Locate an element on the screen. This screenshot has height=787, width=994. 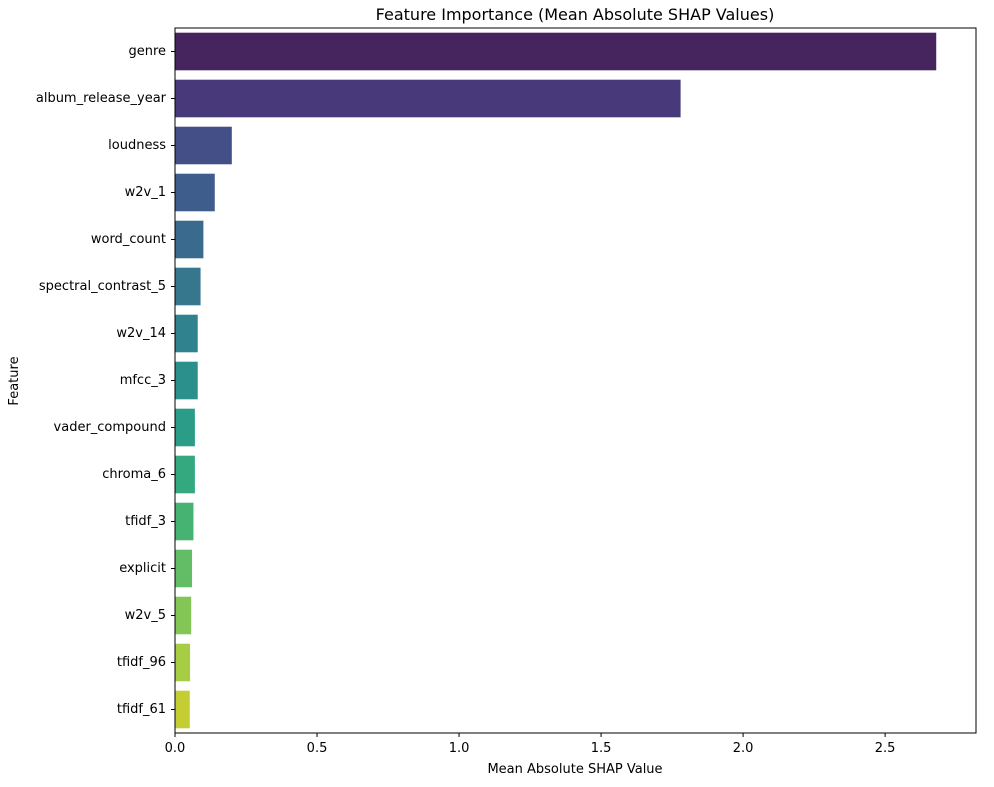
y-tick-label: vader_compound is located at coordinates (110, 427).